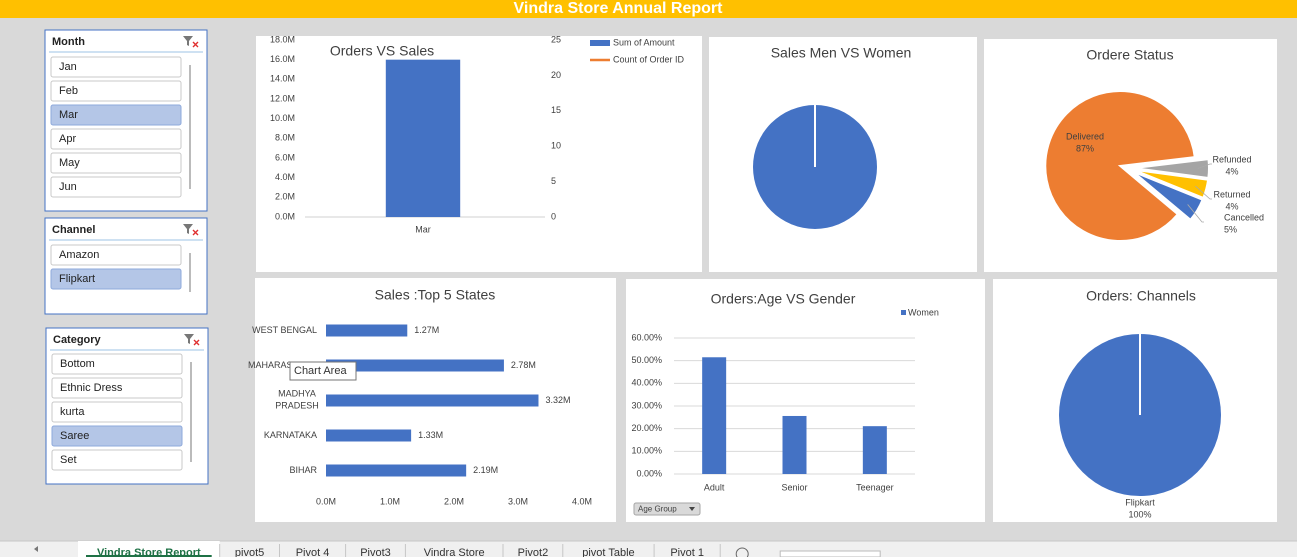 This screenshot has width=1297, height=557. I want to click on data-label: 5%, so click(1230, 229).